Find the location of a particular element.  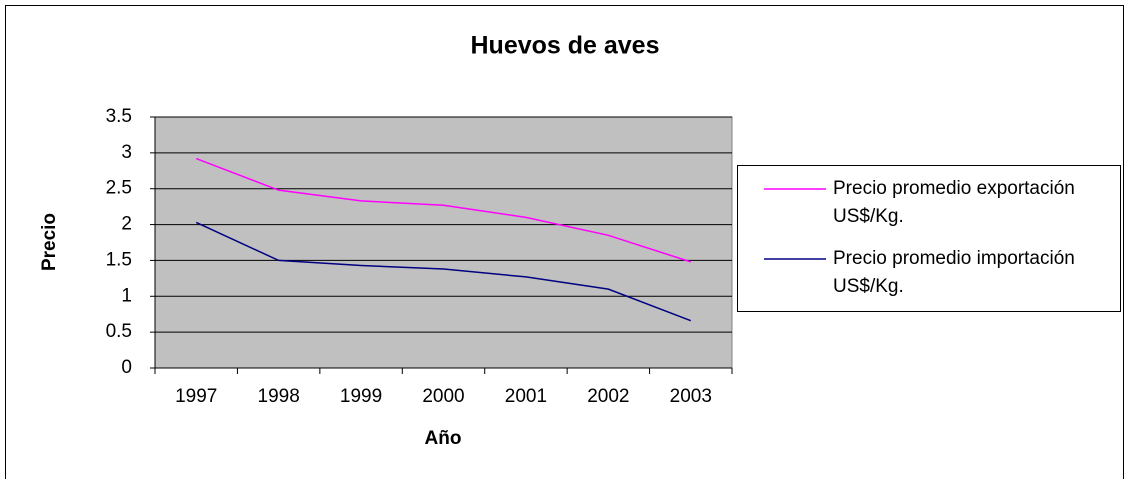

y-tick-label: 2 is located at coordinates (126, 224).